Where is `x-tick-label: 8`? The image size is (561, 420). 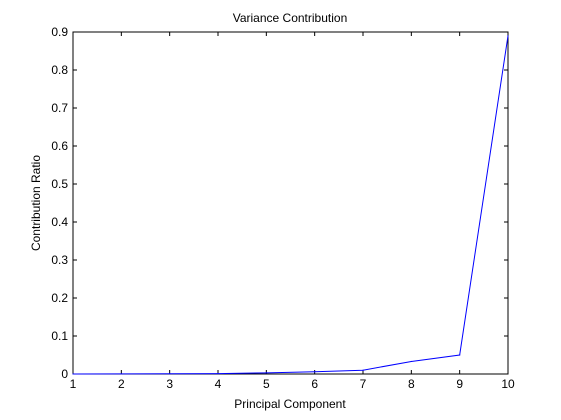 x-tick-label: 8 is located at coordinates (411, 384).